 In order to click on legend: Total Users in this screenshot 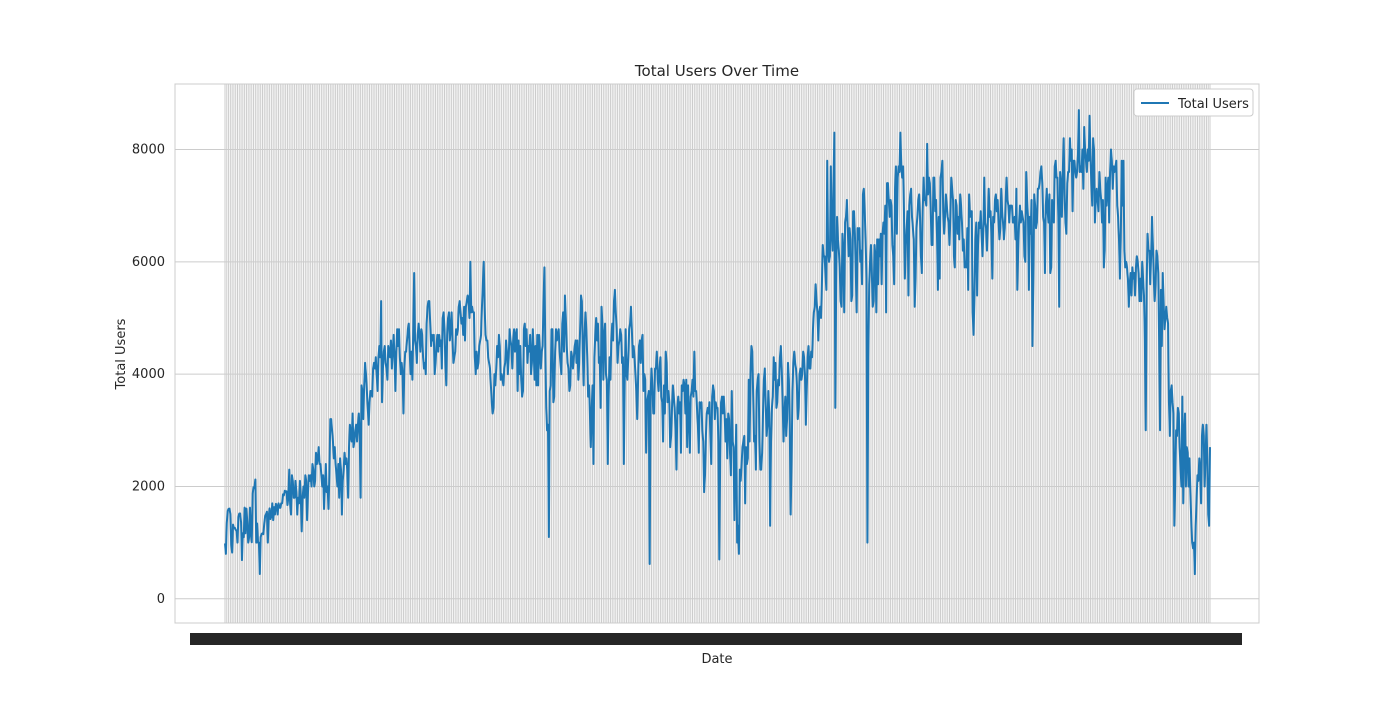, I will do `click(1193, 102)`.